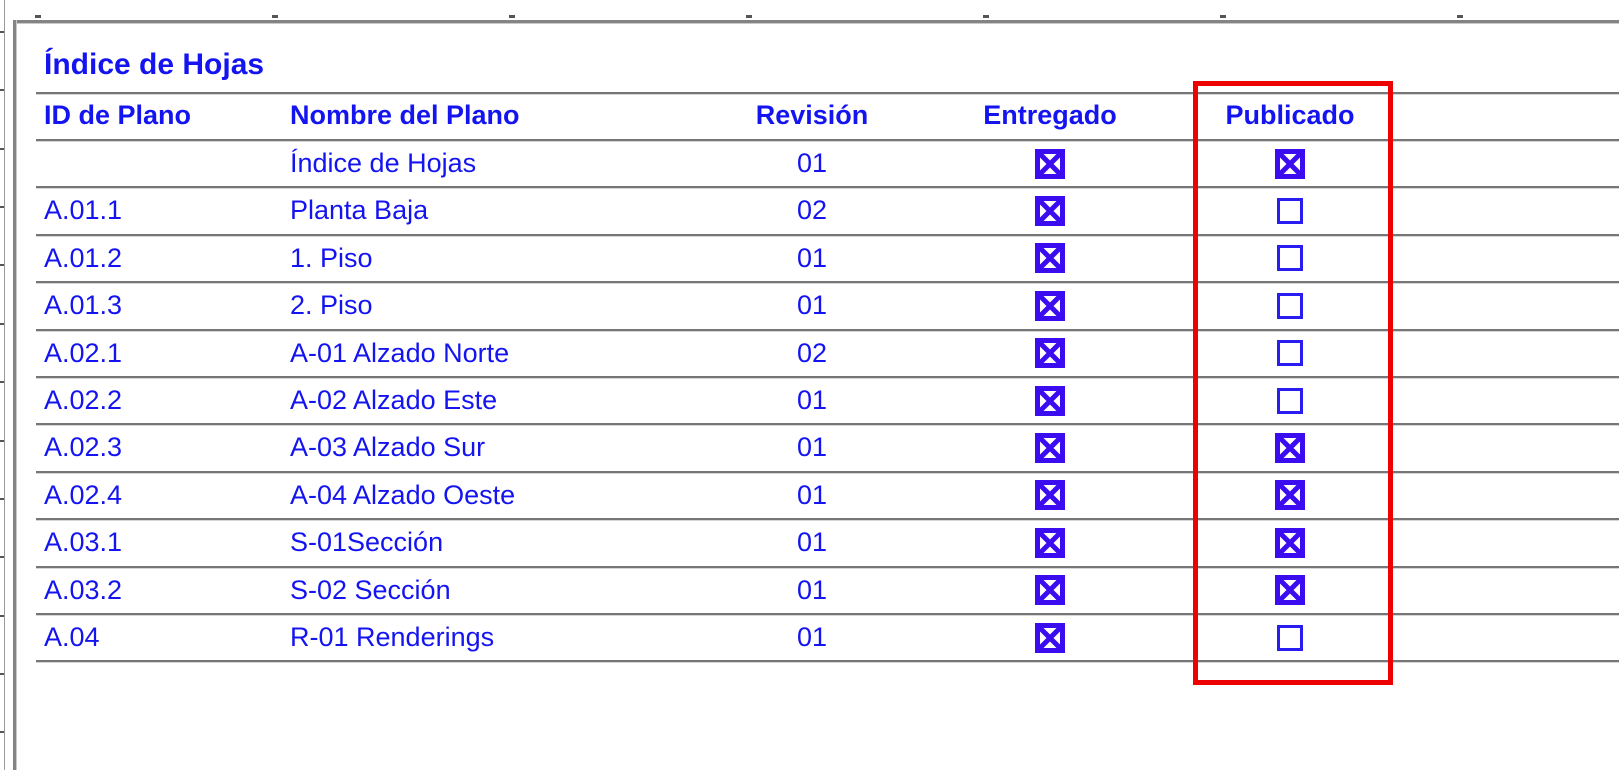 This screenshot has height=770, width=1619. What do you see at coordinates (370, 589) in the screenshot?
I see `sheet-name: S-02 Sección` at bounding box center [370, 589].